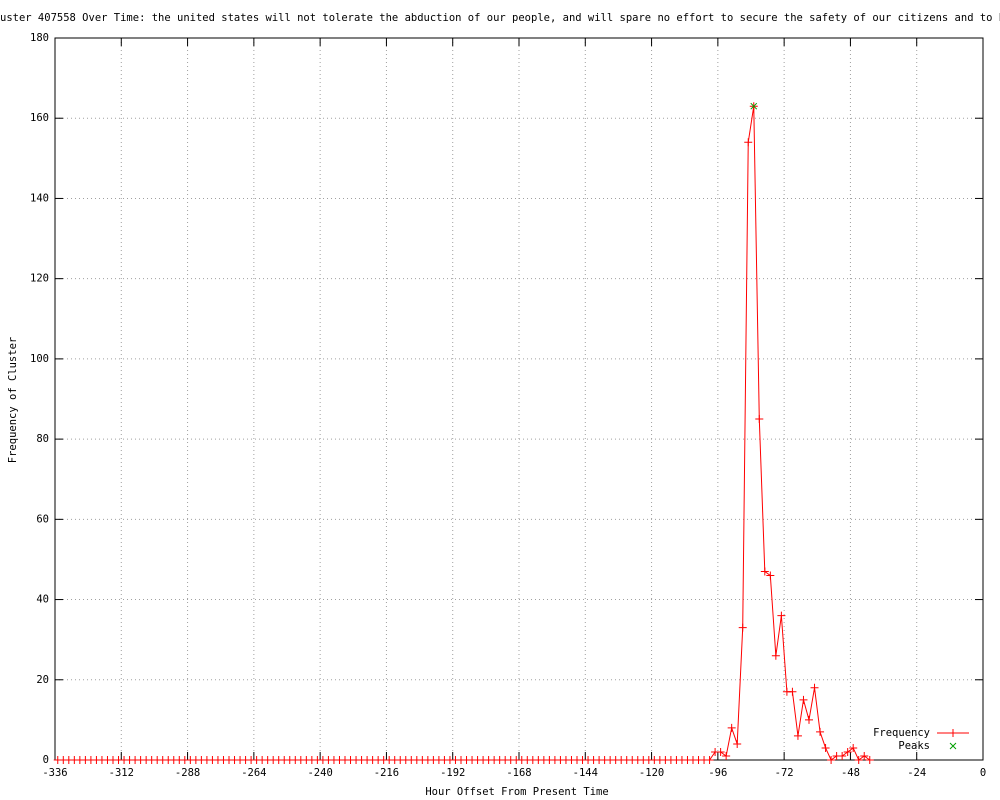  What do you see at coordinates (585, 773) in the screenshot?
I see `x-tick-label: -144` at bounding box center [585, 773].